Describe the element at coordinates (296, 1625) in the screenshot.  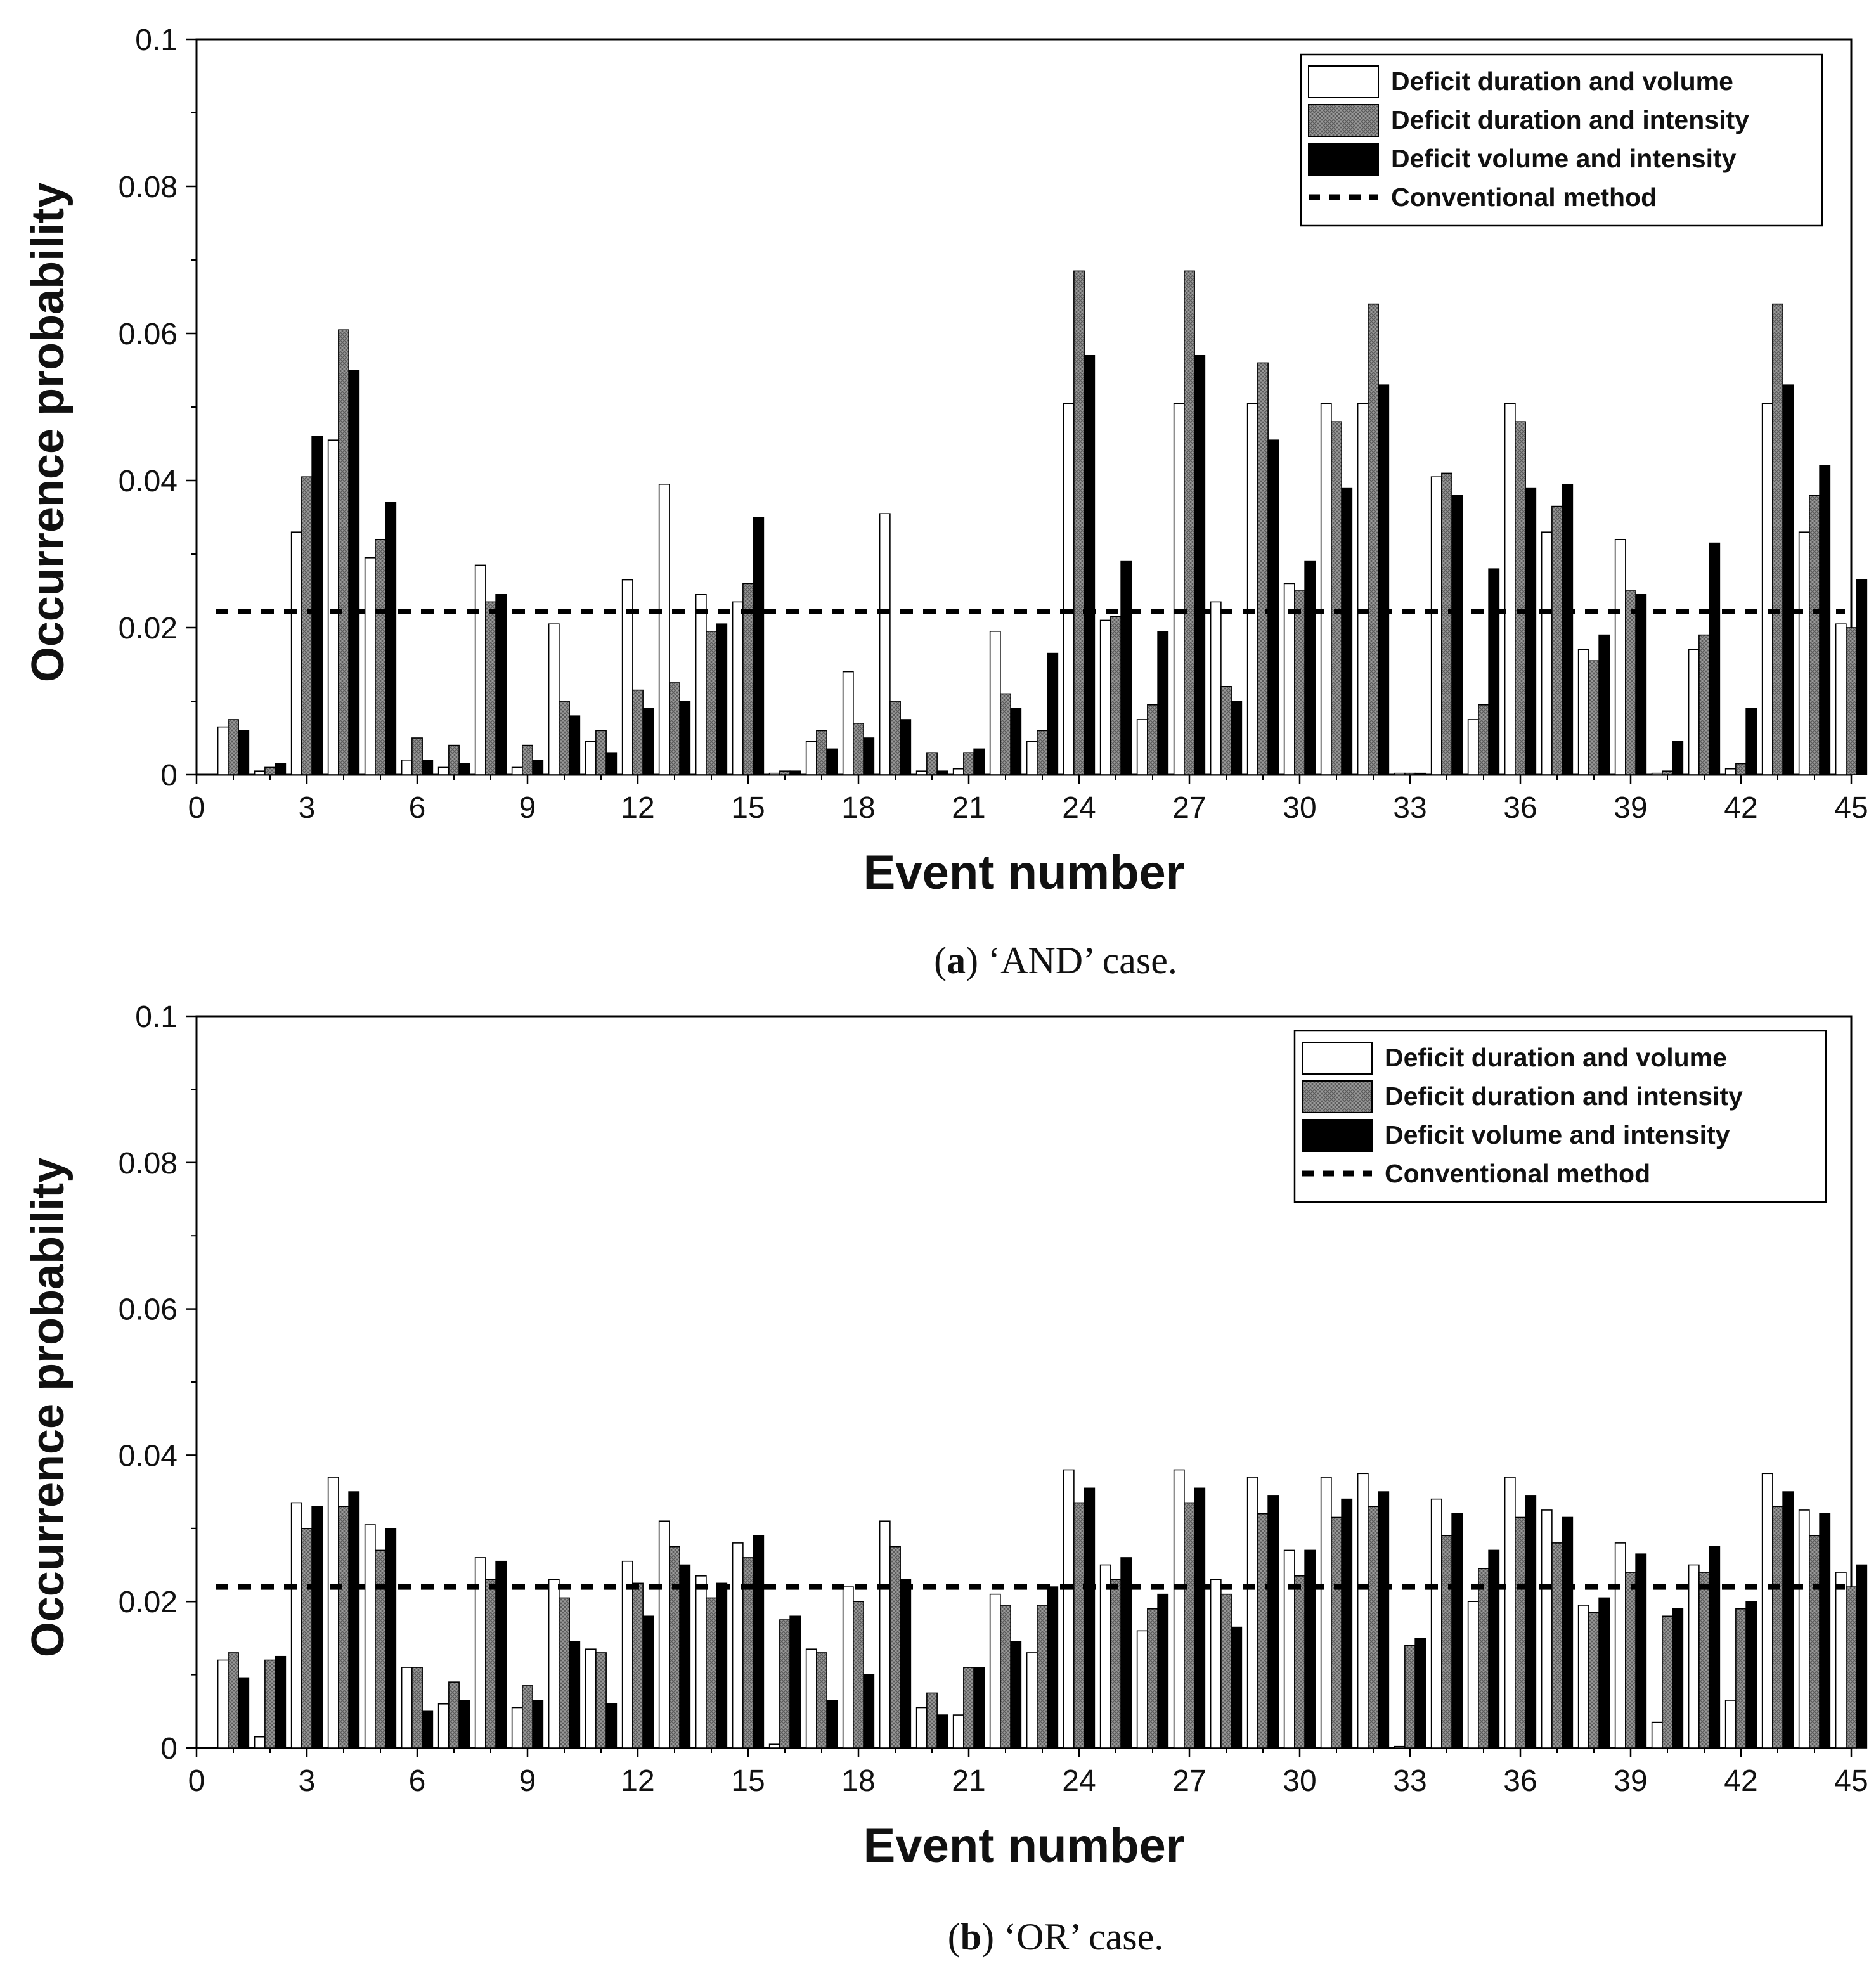
I see `bar-b-s1-e3` at that location.